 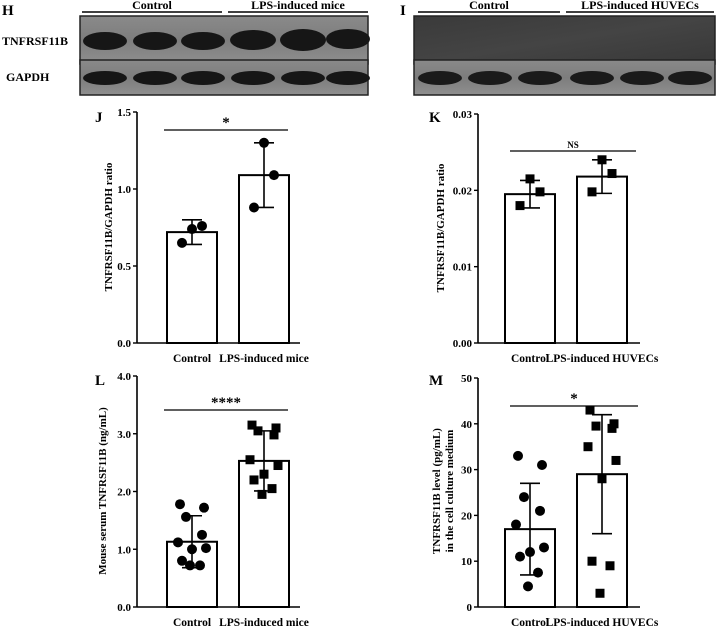 I want to click on y-tick-label-m: 40, so click(x=467, y=425).